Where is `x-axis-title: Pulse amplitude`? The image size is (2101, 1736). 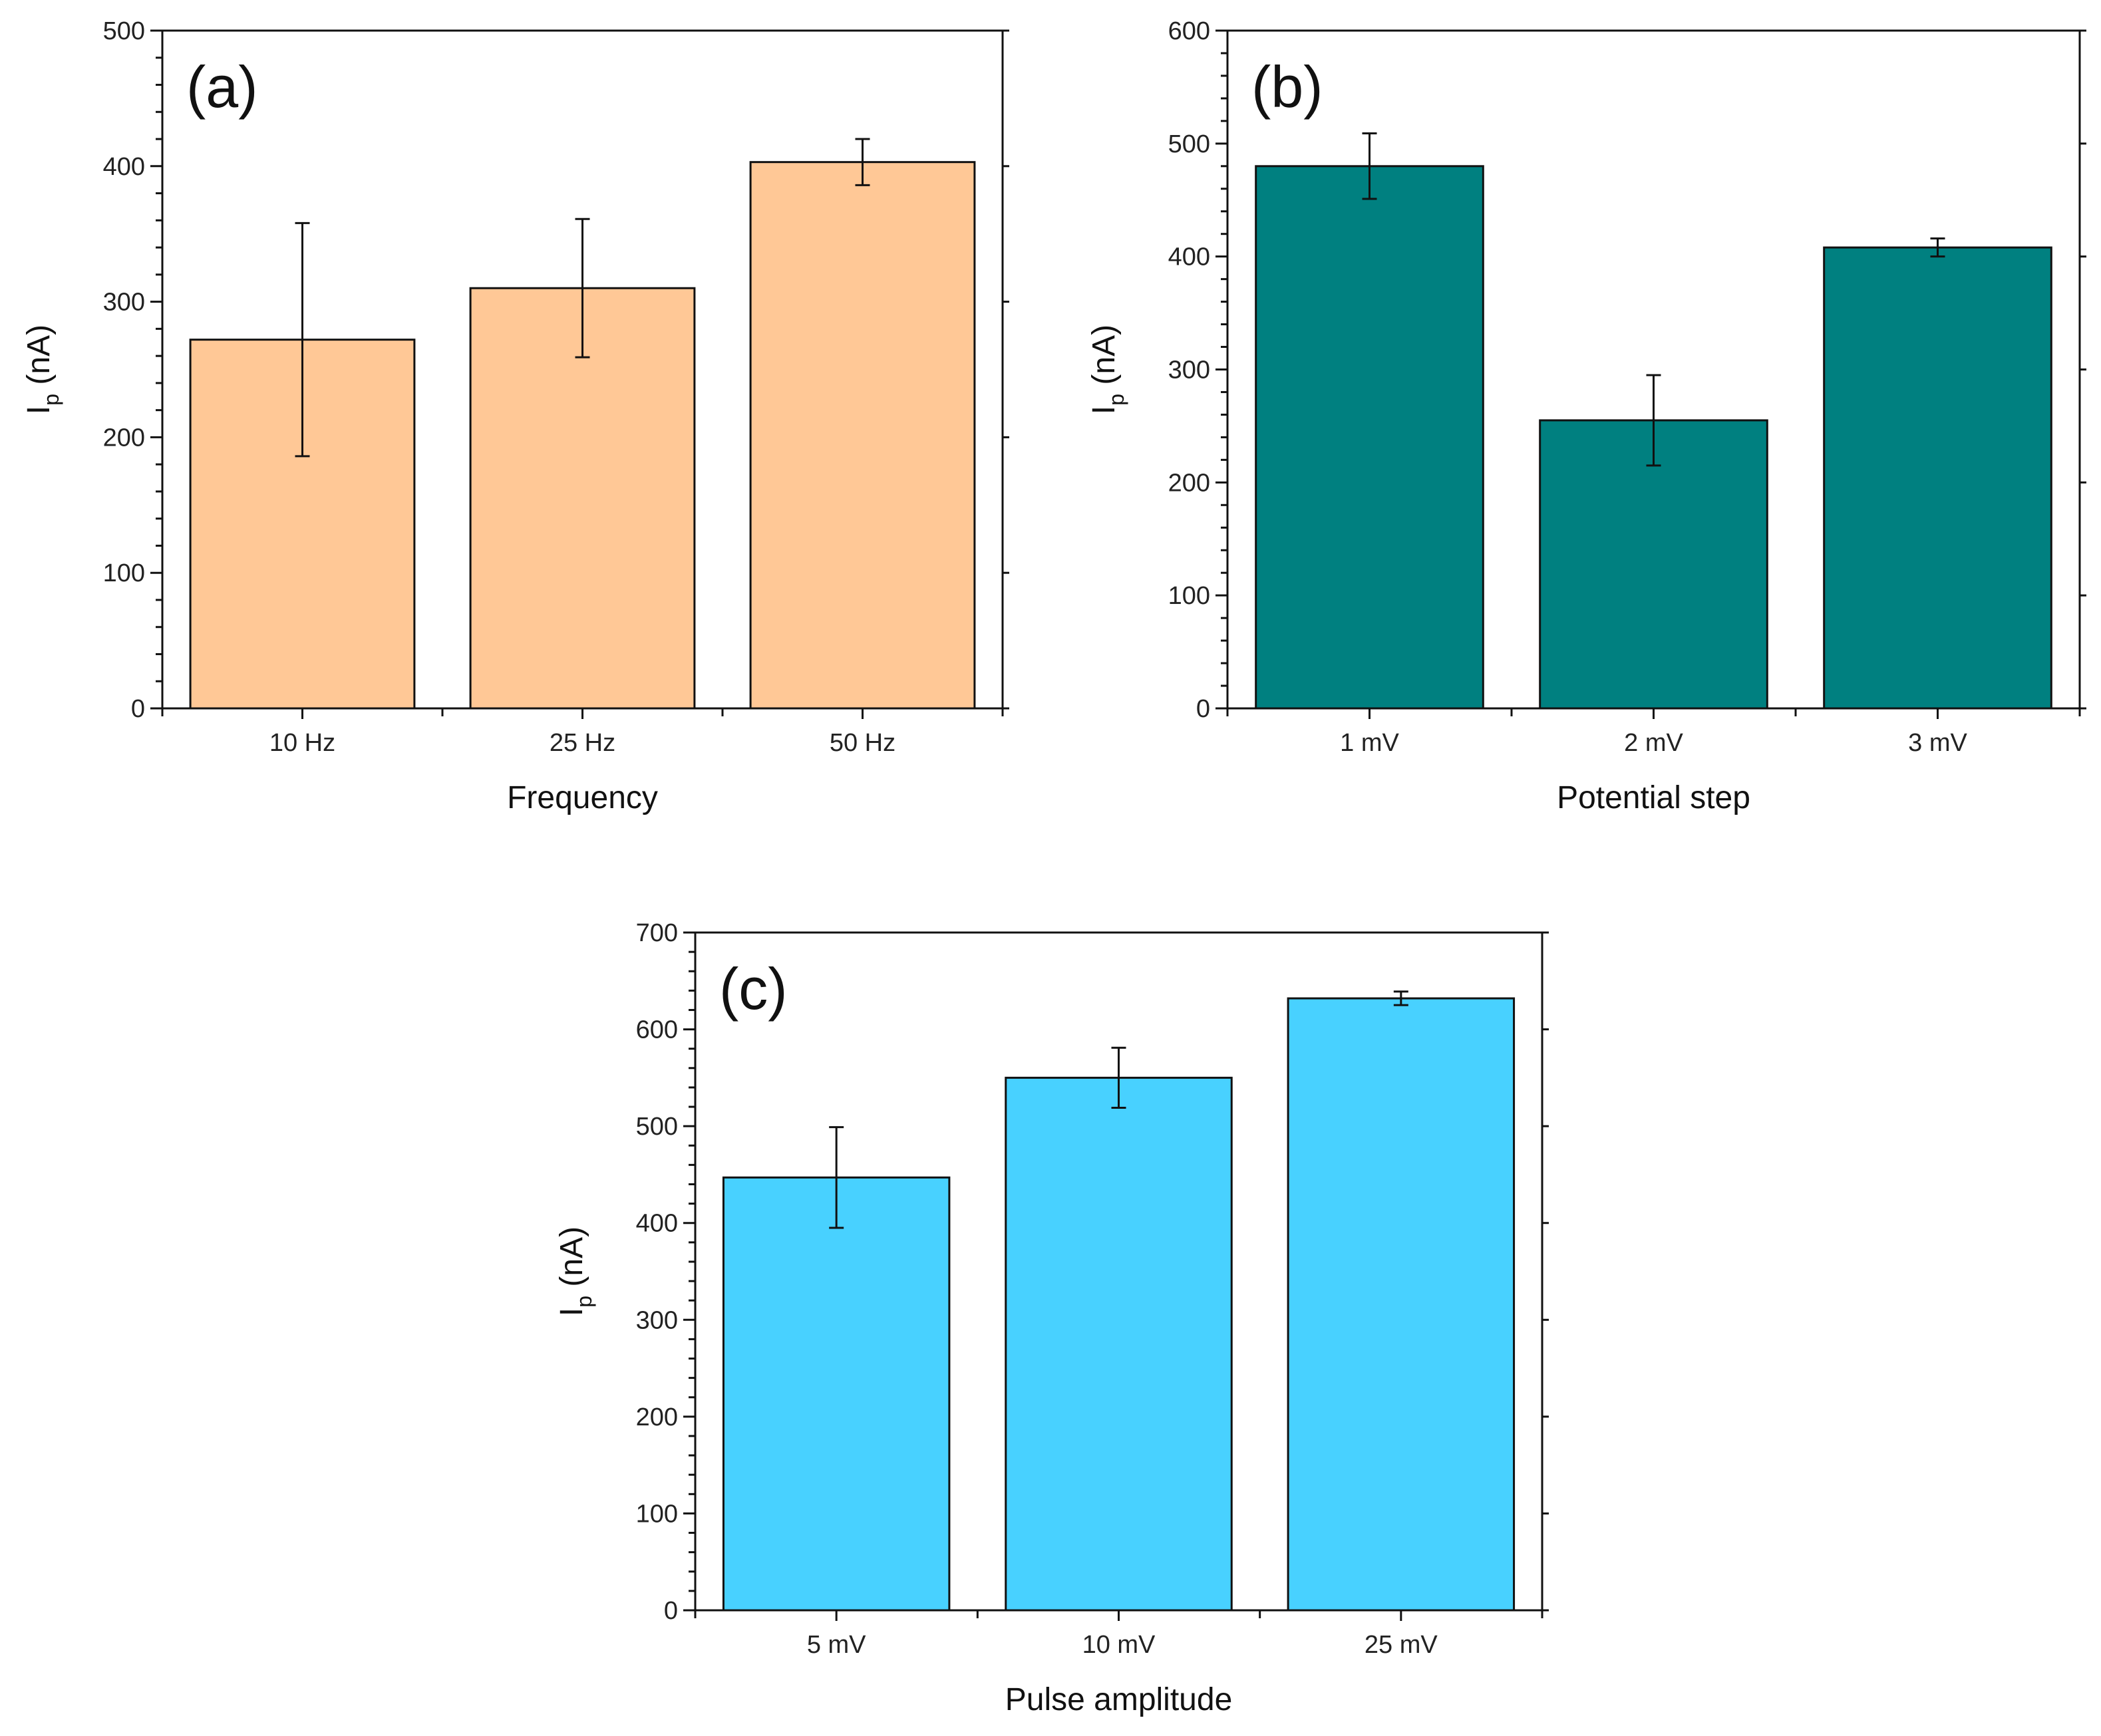 x-axis-title: Pulse amplitude is located at coordinates (1119, 1699).